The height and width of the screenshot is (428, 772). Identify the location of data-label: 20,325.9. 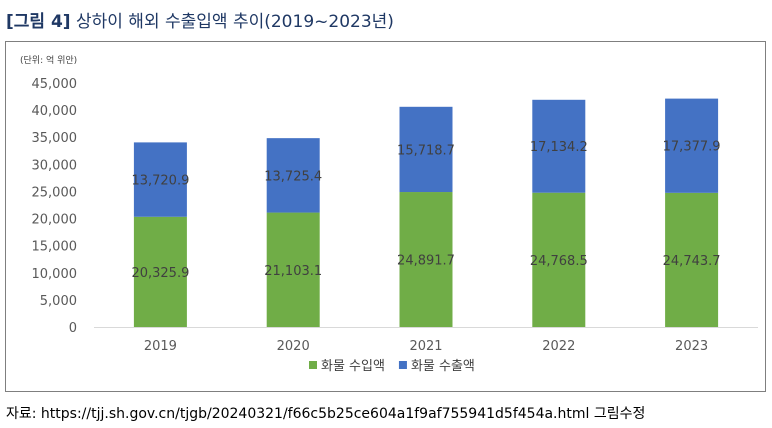
(160, 273).